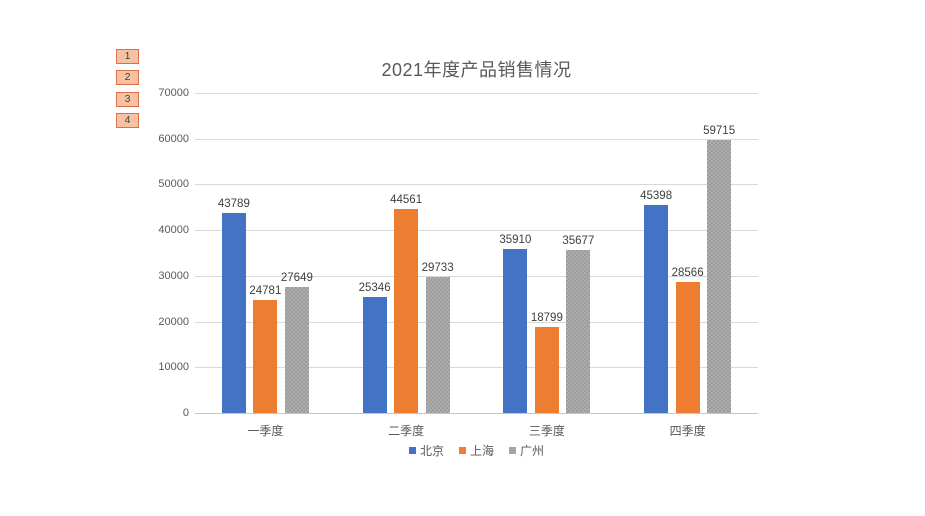  Describe the element at coordinates (265, 356) in the screenshot. I see `bar-shanghai-q1` at that location.